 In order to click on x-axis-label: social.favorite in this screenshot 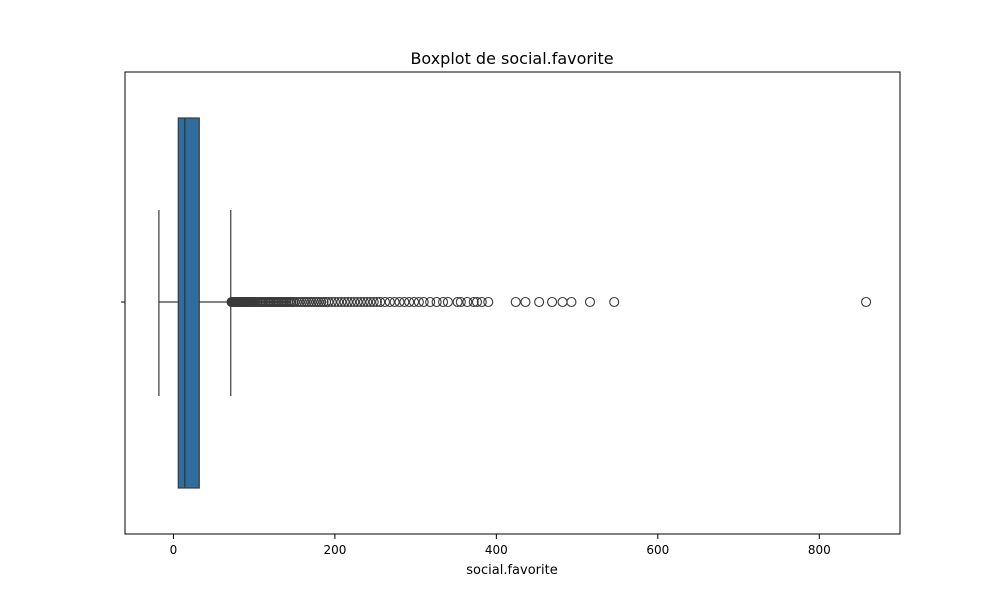, I will do `click(511, 570)`.